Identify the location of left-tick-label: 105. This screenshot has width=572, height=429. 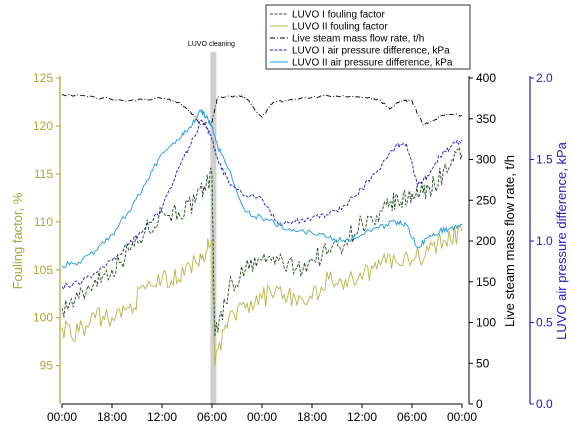
(43, 270).